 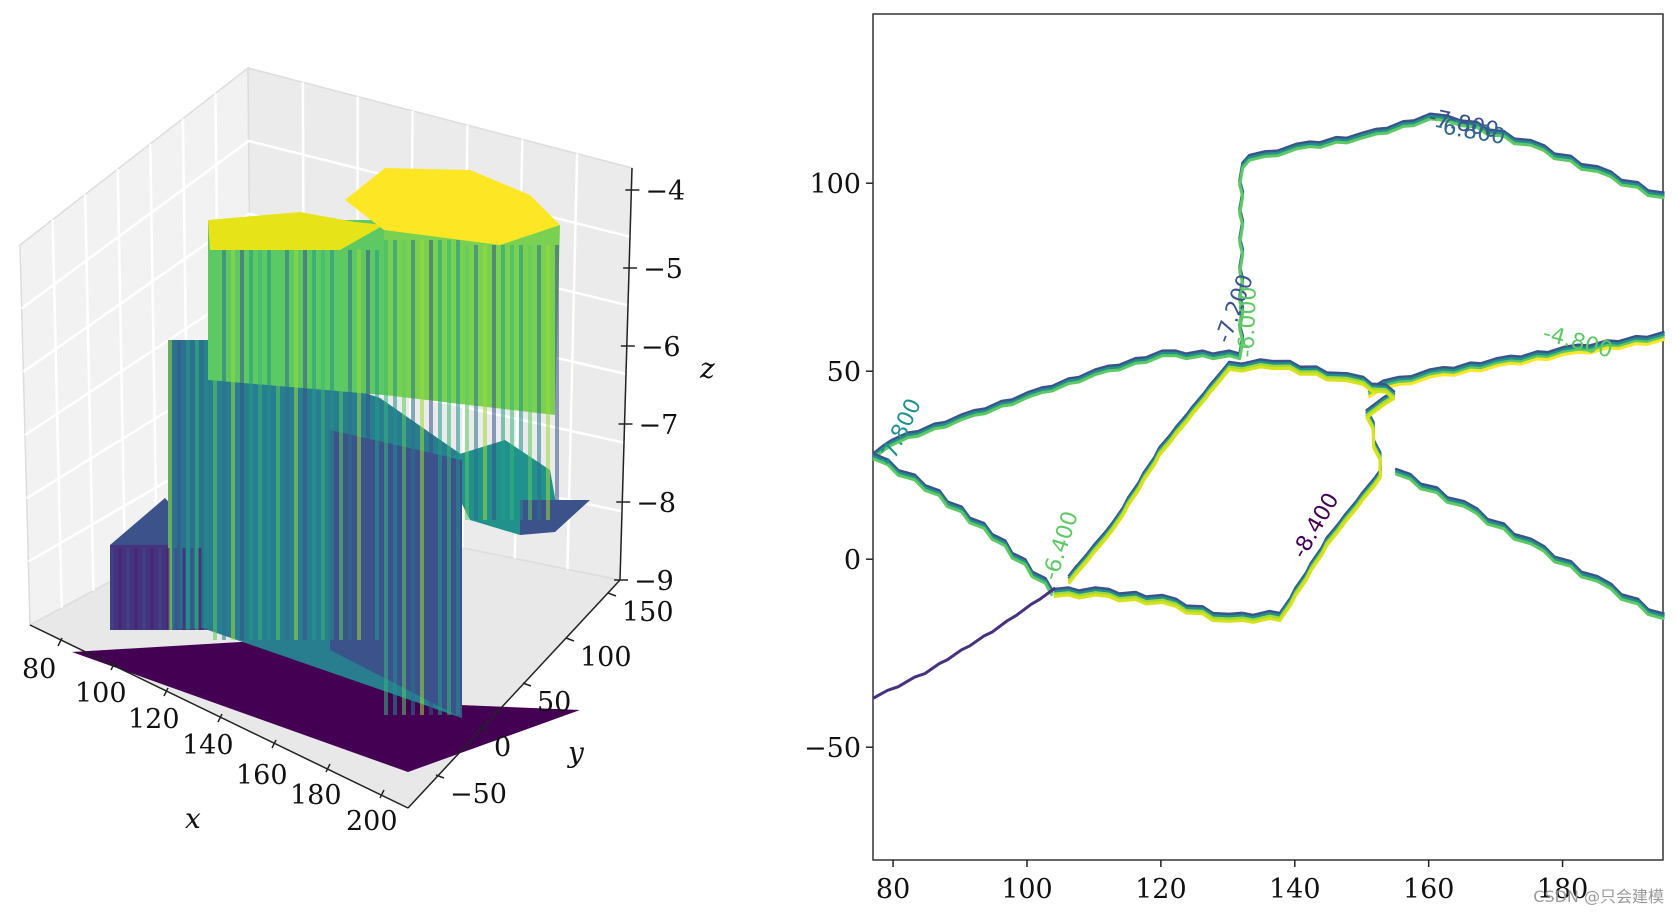 What do you see at coordinates (1027, 889) in the screenshot?
I see `contour-x-tick-label: 100` at bounding box center [1027, 889].